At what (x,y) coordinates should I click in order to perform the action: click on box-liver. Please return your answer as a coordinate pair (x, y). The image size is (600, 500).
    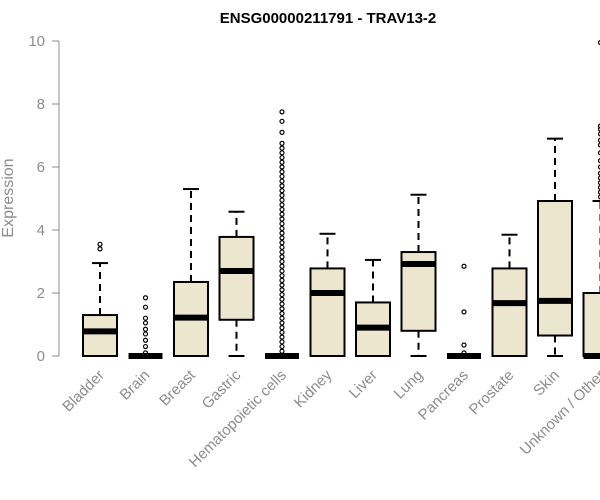
    Looking at the image, I should click on (373, 308).